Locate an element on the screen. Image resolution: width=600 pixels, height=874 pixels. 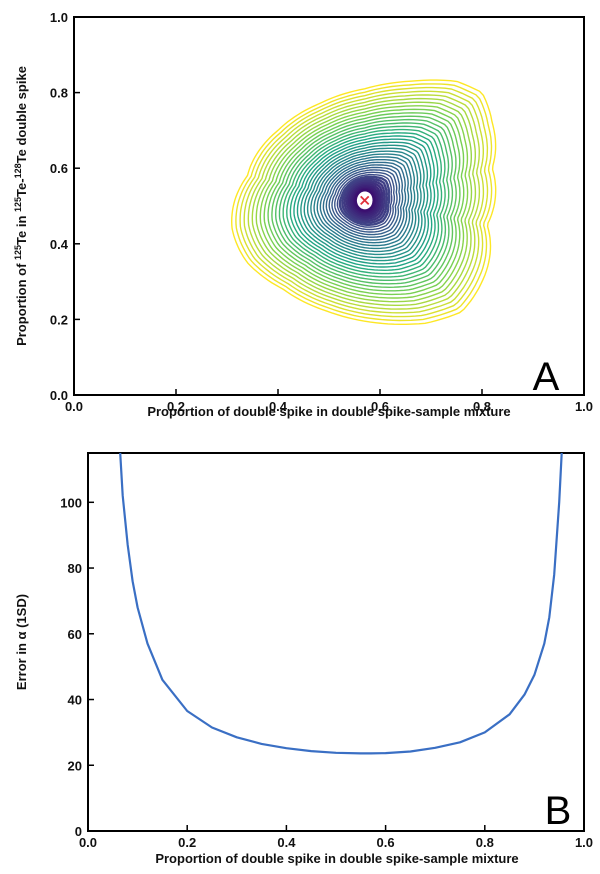
panel-a-x-tick-label: 0.2 is located at coordinates (176, 406).